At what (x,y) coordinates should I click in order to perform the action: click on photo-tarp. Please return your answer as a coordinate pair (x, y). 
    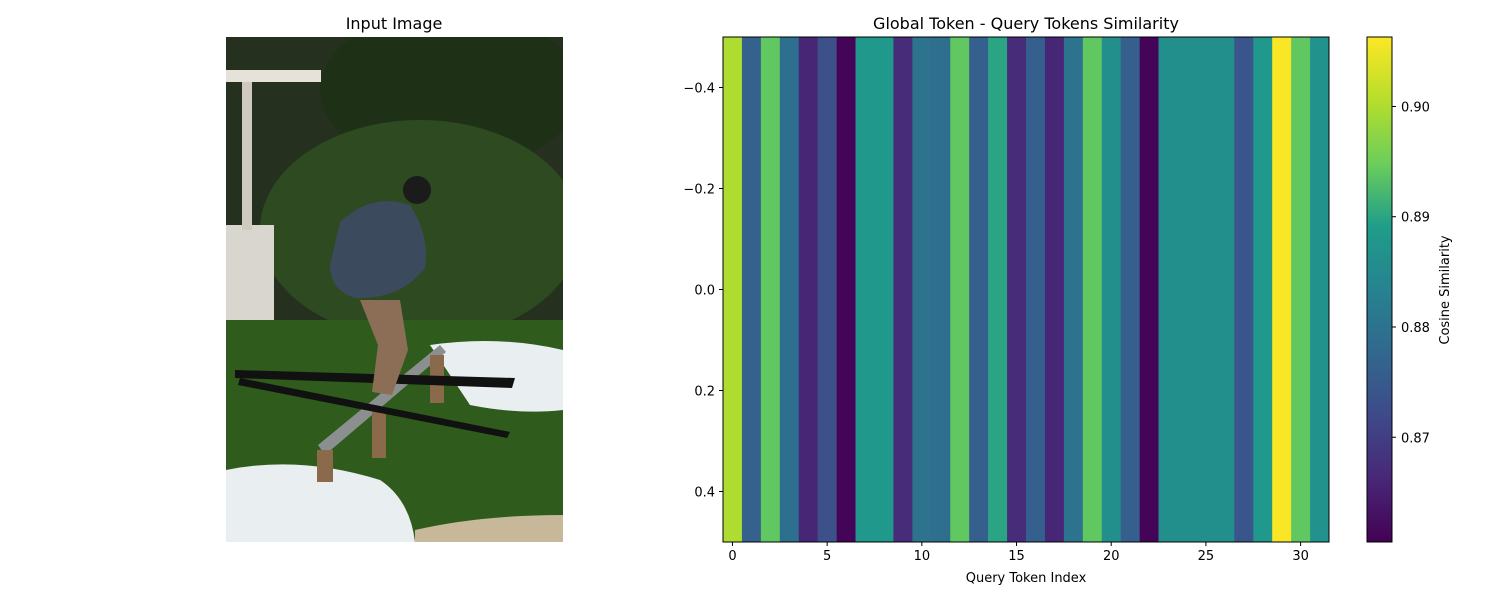
    Looking at the image, I should click on (489, 528).